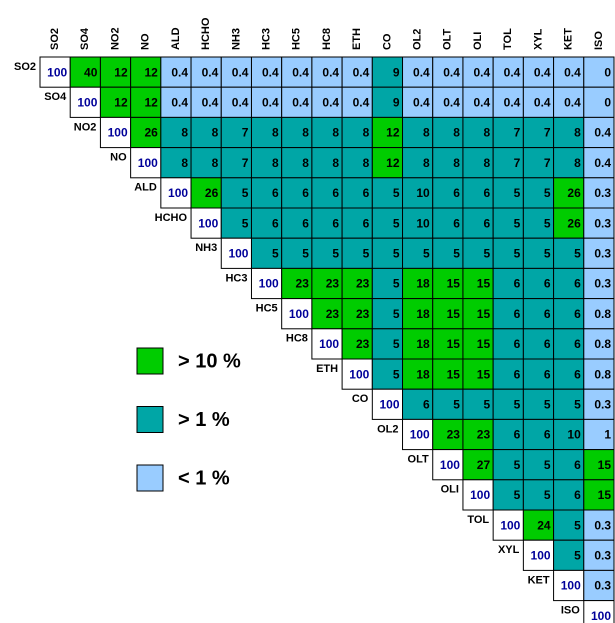 The width and height of the screenshot is (615, 623). I want to click on row-header: TOL, so click(478, 520).